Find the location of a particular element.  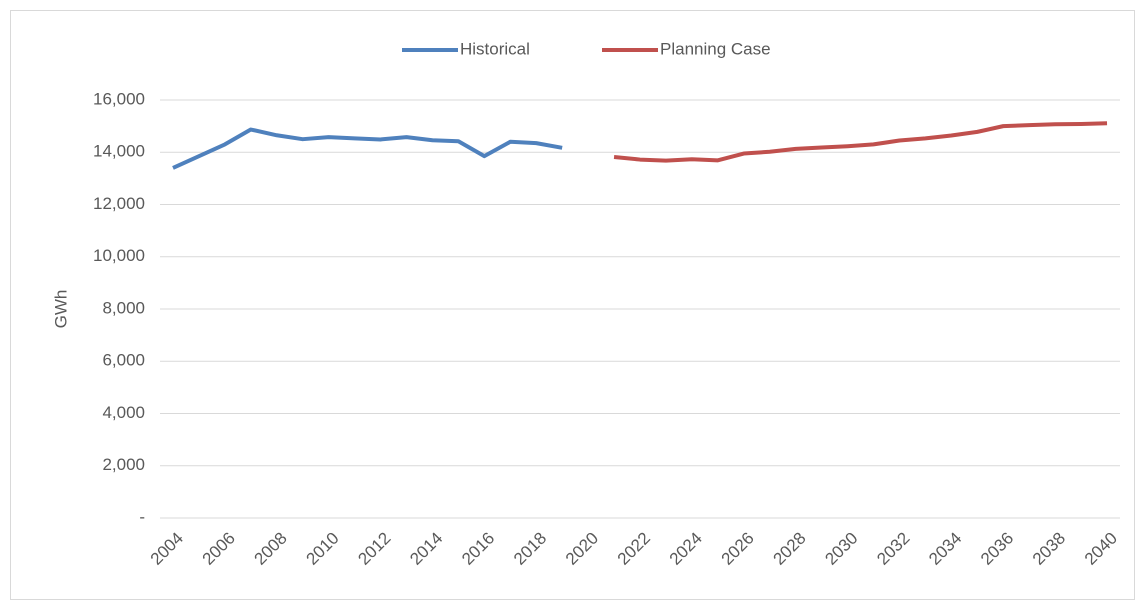

y-tick-label: 4,000 is located at coordinates (123, 412).